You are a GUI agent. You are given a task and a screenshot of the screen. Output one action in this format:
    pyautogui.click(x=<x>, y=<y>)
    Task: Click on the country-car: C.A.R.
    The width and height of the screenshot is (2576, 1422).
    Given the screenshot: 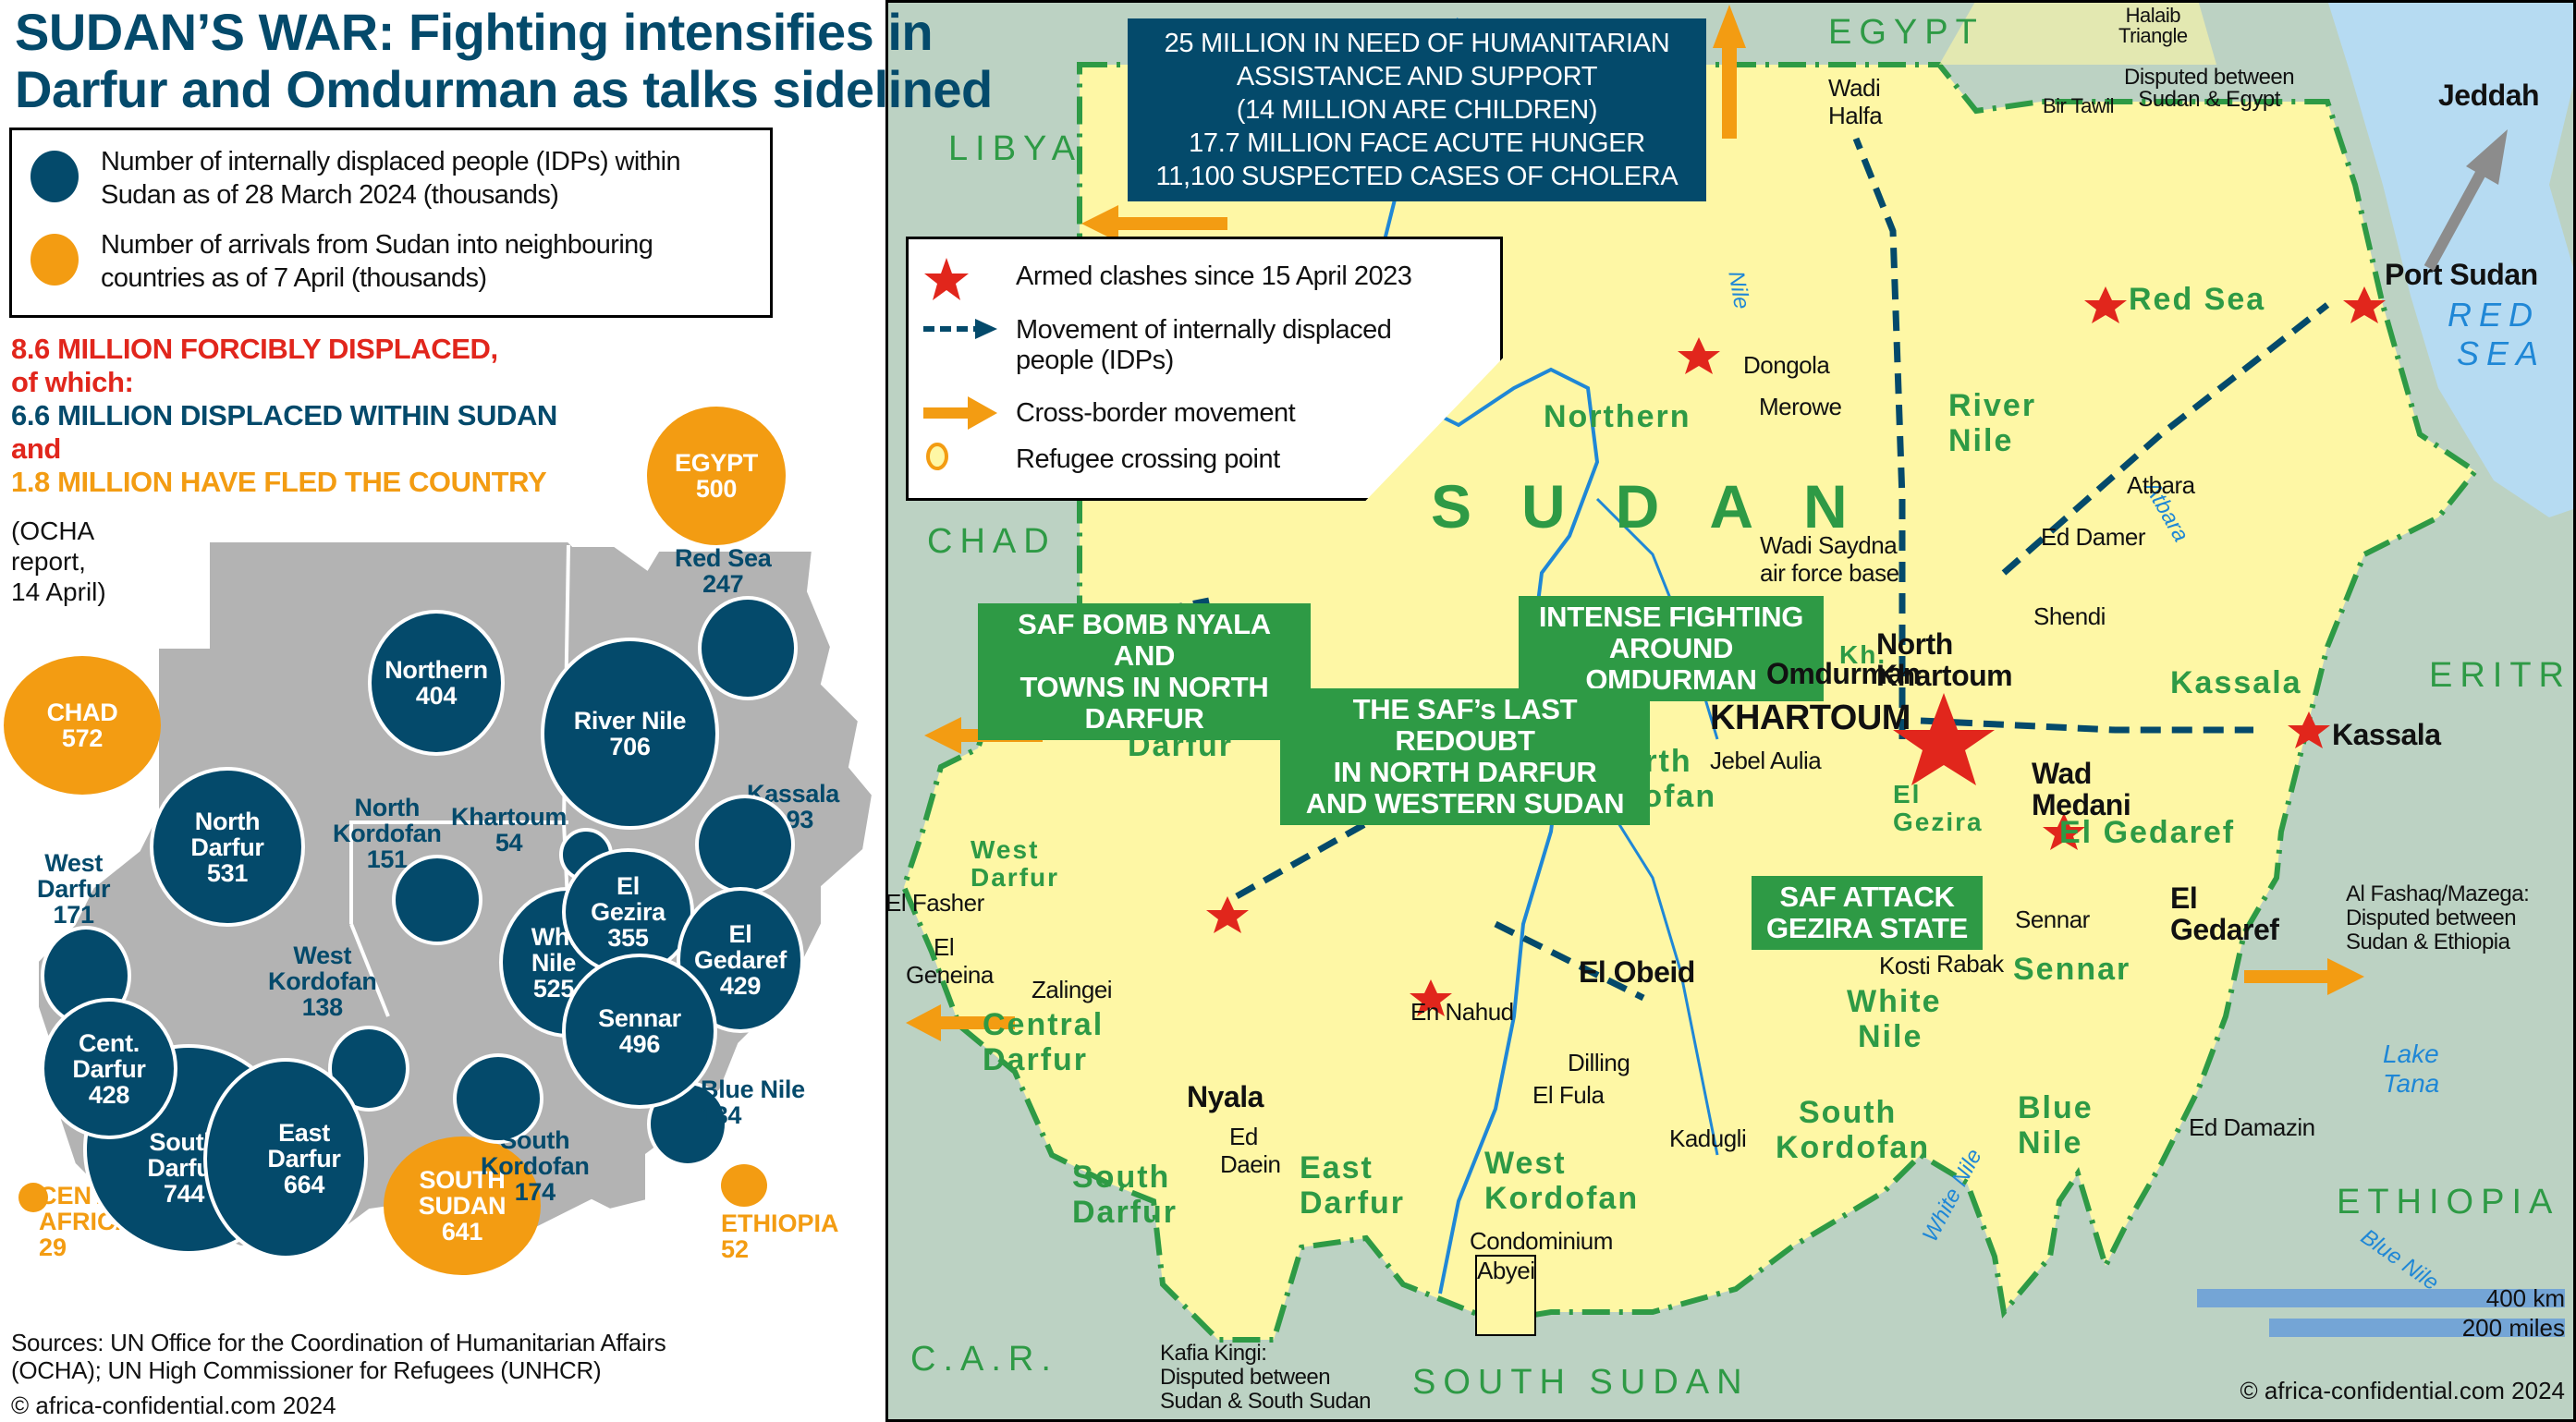 What is the action you would take?
    pyautogui.click(x=984, y=1359)
    